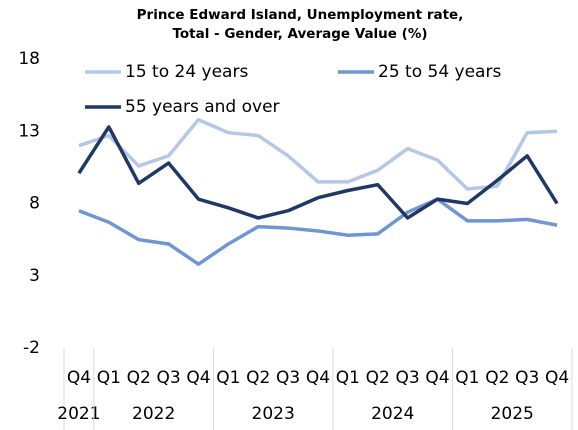 This screenshot has height=430, width=578. Describe the element at coordinates (299, 34) in the screenshot. I see `chart-title: Total - Gender, Average Value (%)` at that location.